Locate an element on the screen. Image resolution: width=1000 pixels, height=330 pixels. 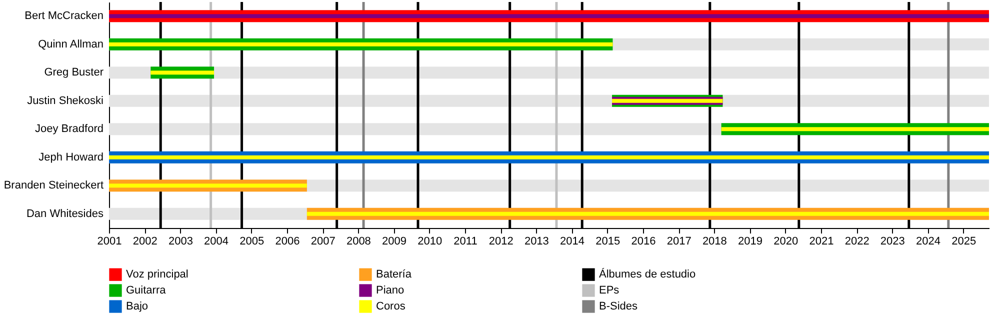
x-tick-label: 2024 is located at coordinates (928, 242).